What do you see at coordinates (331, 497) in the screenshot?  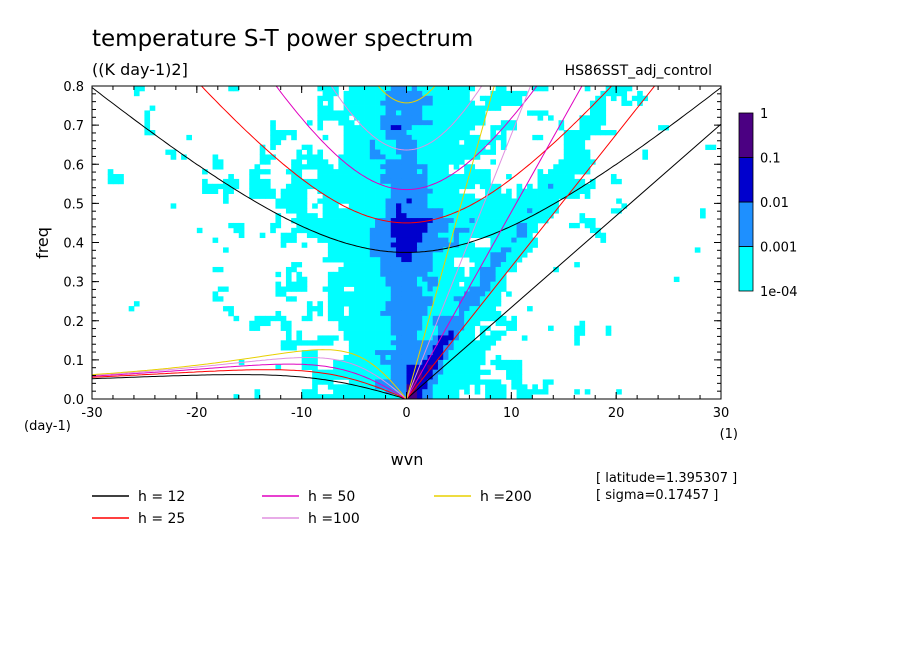 I see `legend-label: h = 50` at bounding box center [331, 497].